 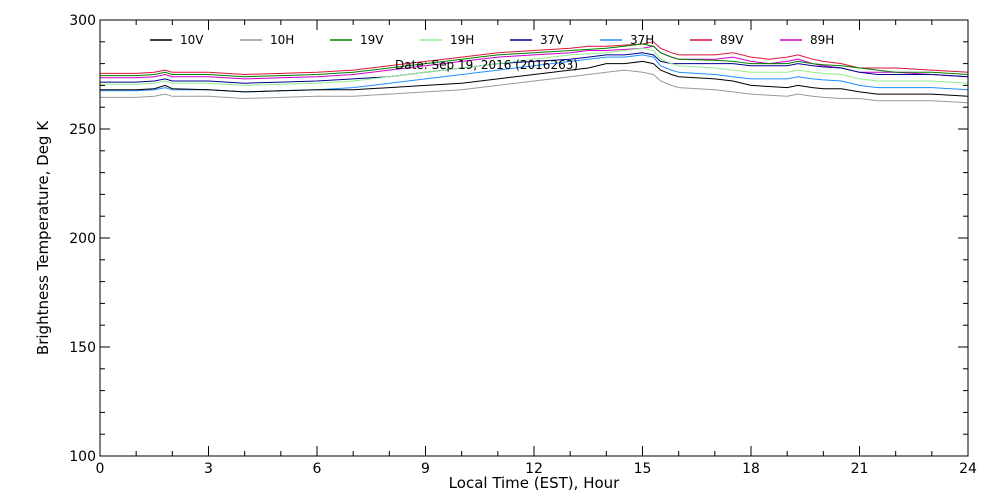 I want to click on series-line-19h, so click(x=534, y=66).